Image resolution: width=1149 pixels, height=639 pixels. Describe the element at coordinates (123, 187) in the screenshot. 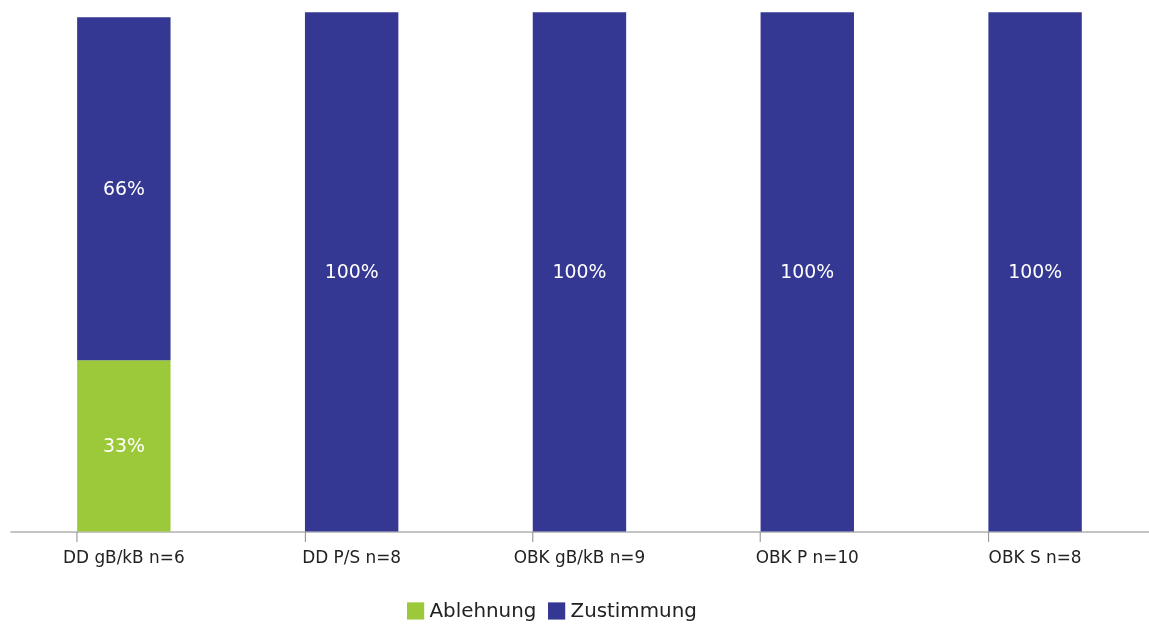

I see `data-label: 66%` at that location.